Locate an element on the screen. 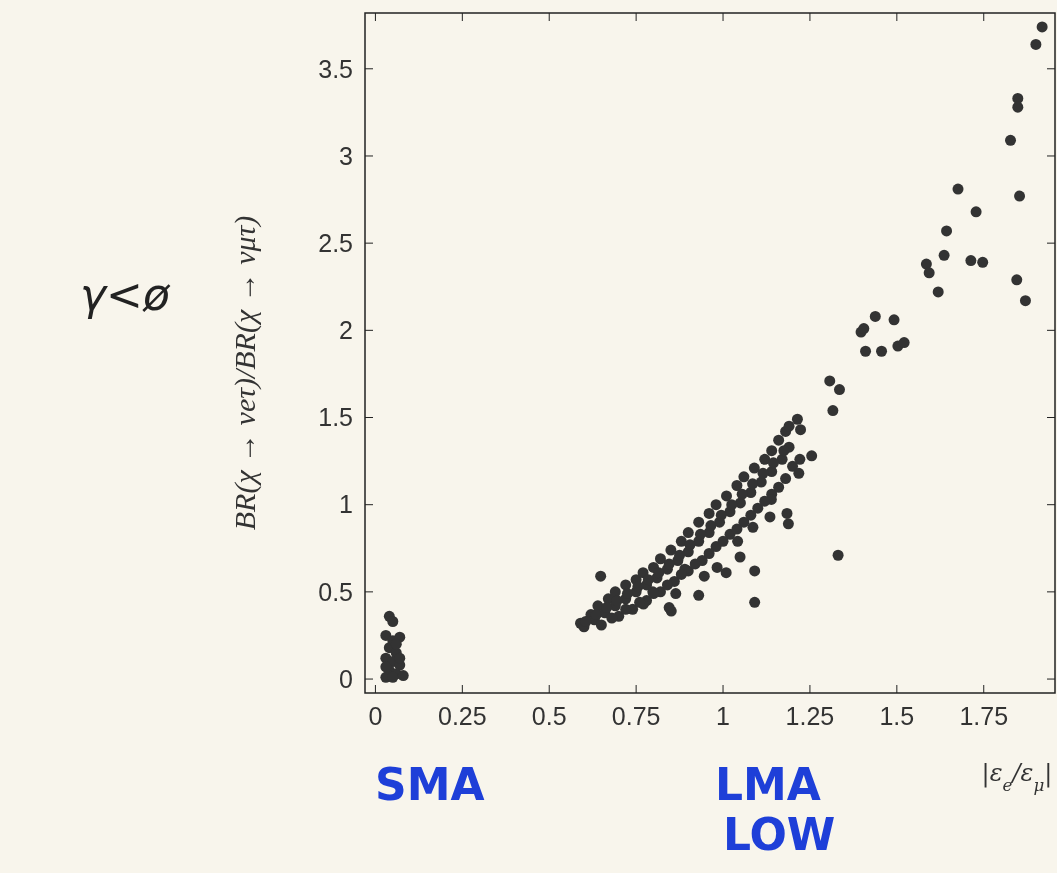 The image size is (1057, 873). y-tick-label: 1.5 is located at coordinates (335, 417).